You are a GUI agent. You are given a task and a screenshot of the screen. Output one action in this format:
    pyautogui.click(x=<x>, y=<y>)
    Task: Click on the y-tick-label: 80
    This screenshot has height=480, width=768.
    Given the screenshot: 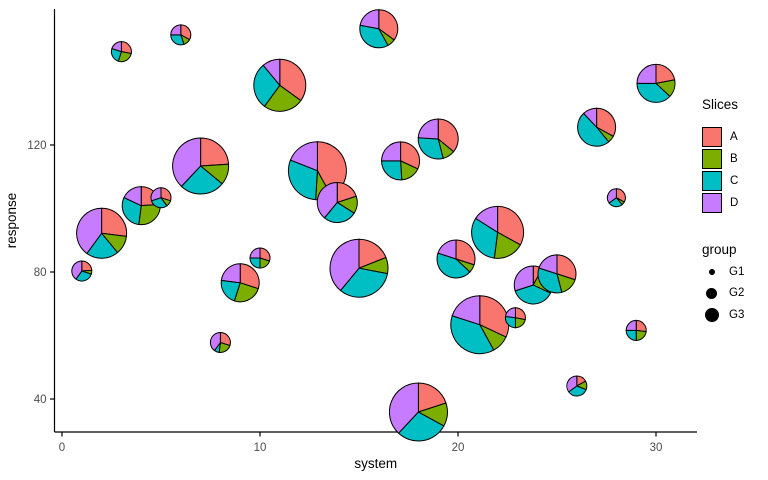 What is the action you would take?
    pyautogui.click(x=40, y=273)
    